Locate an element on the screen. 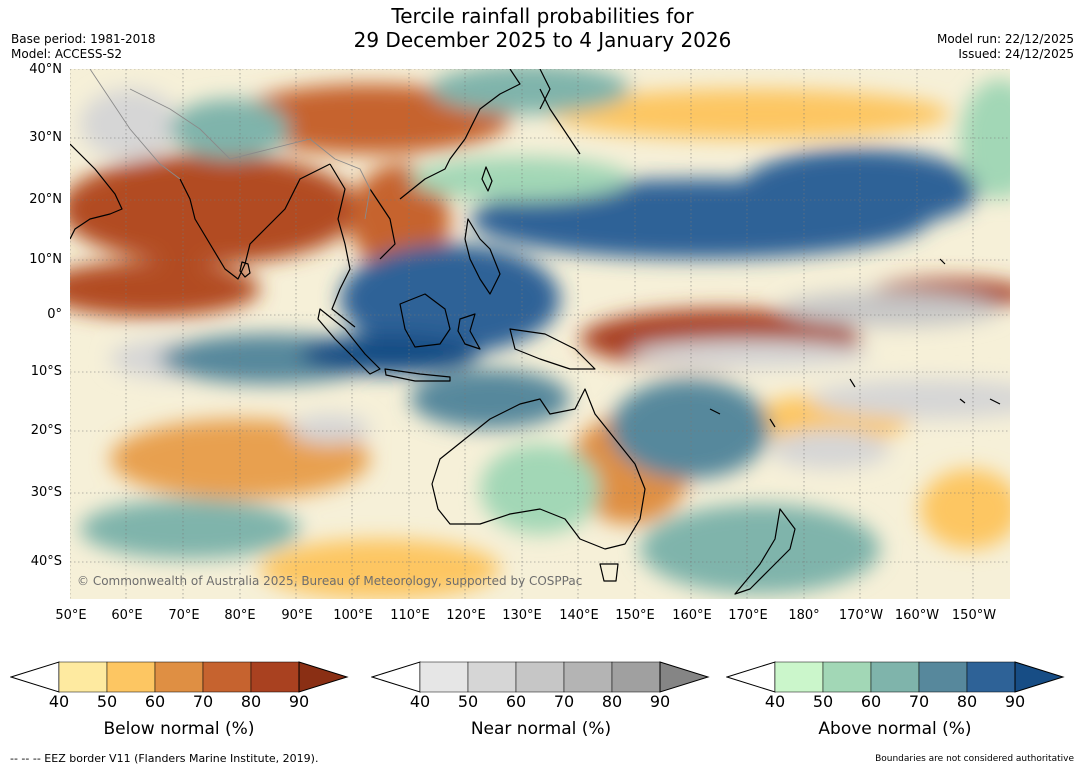 The image size is (1085, 770). lon-label-90e: 90°E is located at coordinates (297, 615).